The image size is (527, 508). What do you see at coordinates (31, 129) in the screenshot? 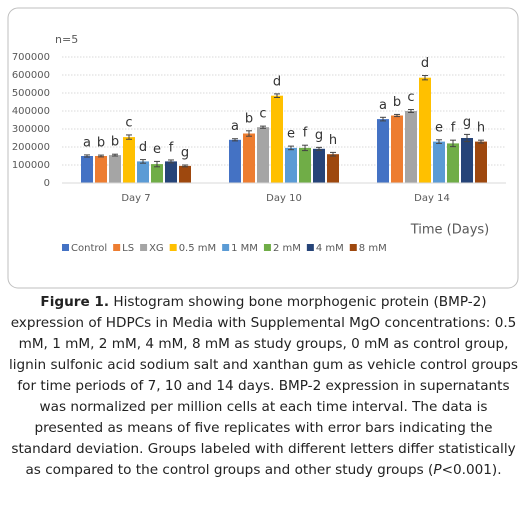
I see `y-tick-label: 300000` at bounding box center [31, 129].